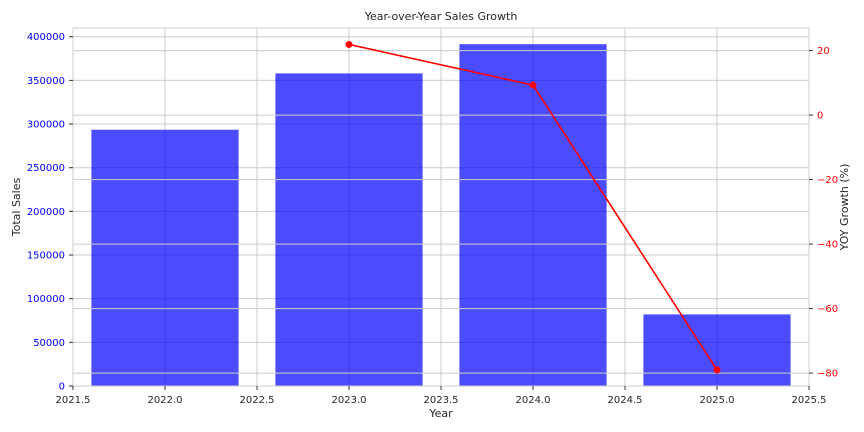 The image size is (864, 432). What do you see at coordinates (46, 299) in the screenshot?
I see `y-tick-label: 100000` at bounding box center [46, 299].